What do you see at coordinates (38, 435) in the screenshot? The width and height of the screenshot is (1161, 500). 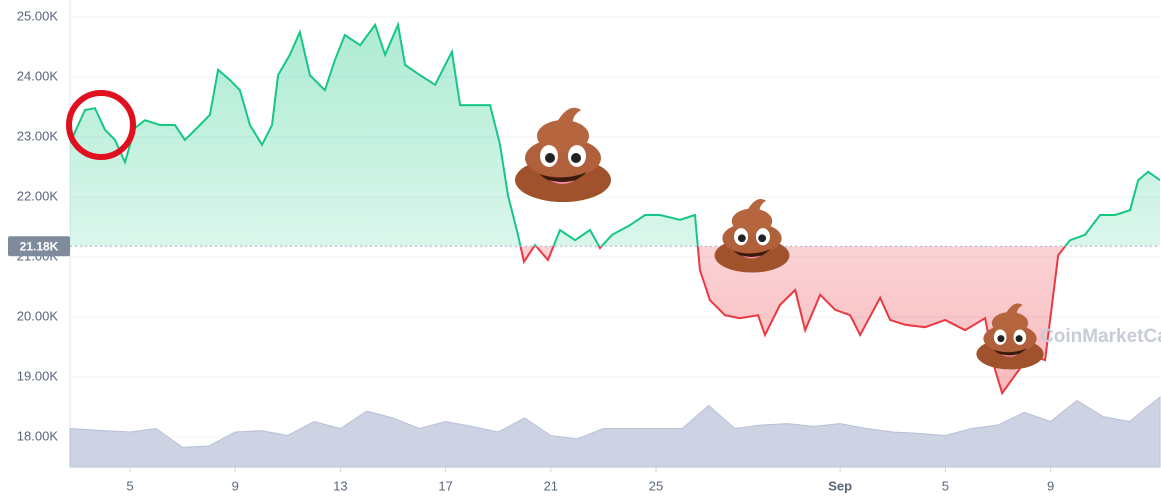 I see `y-tick-label: 18.00K` at bounding box center [38, 435].